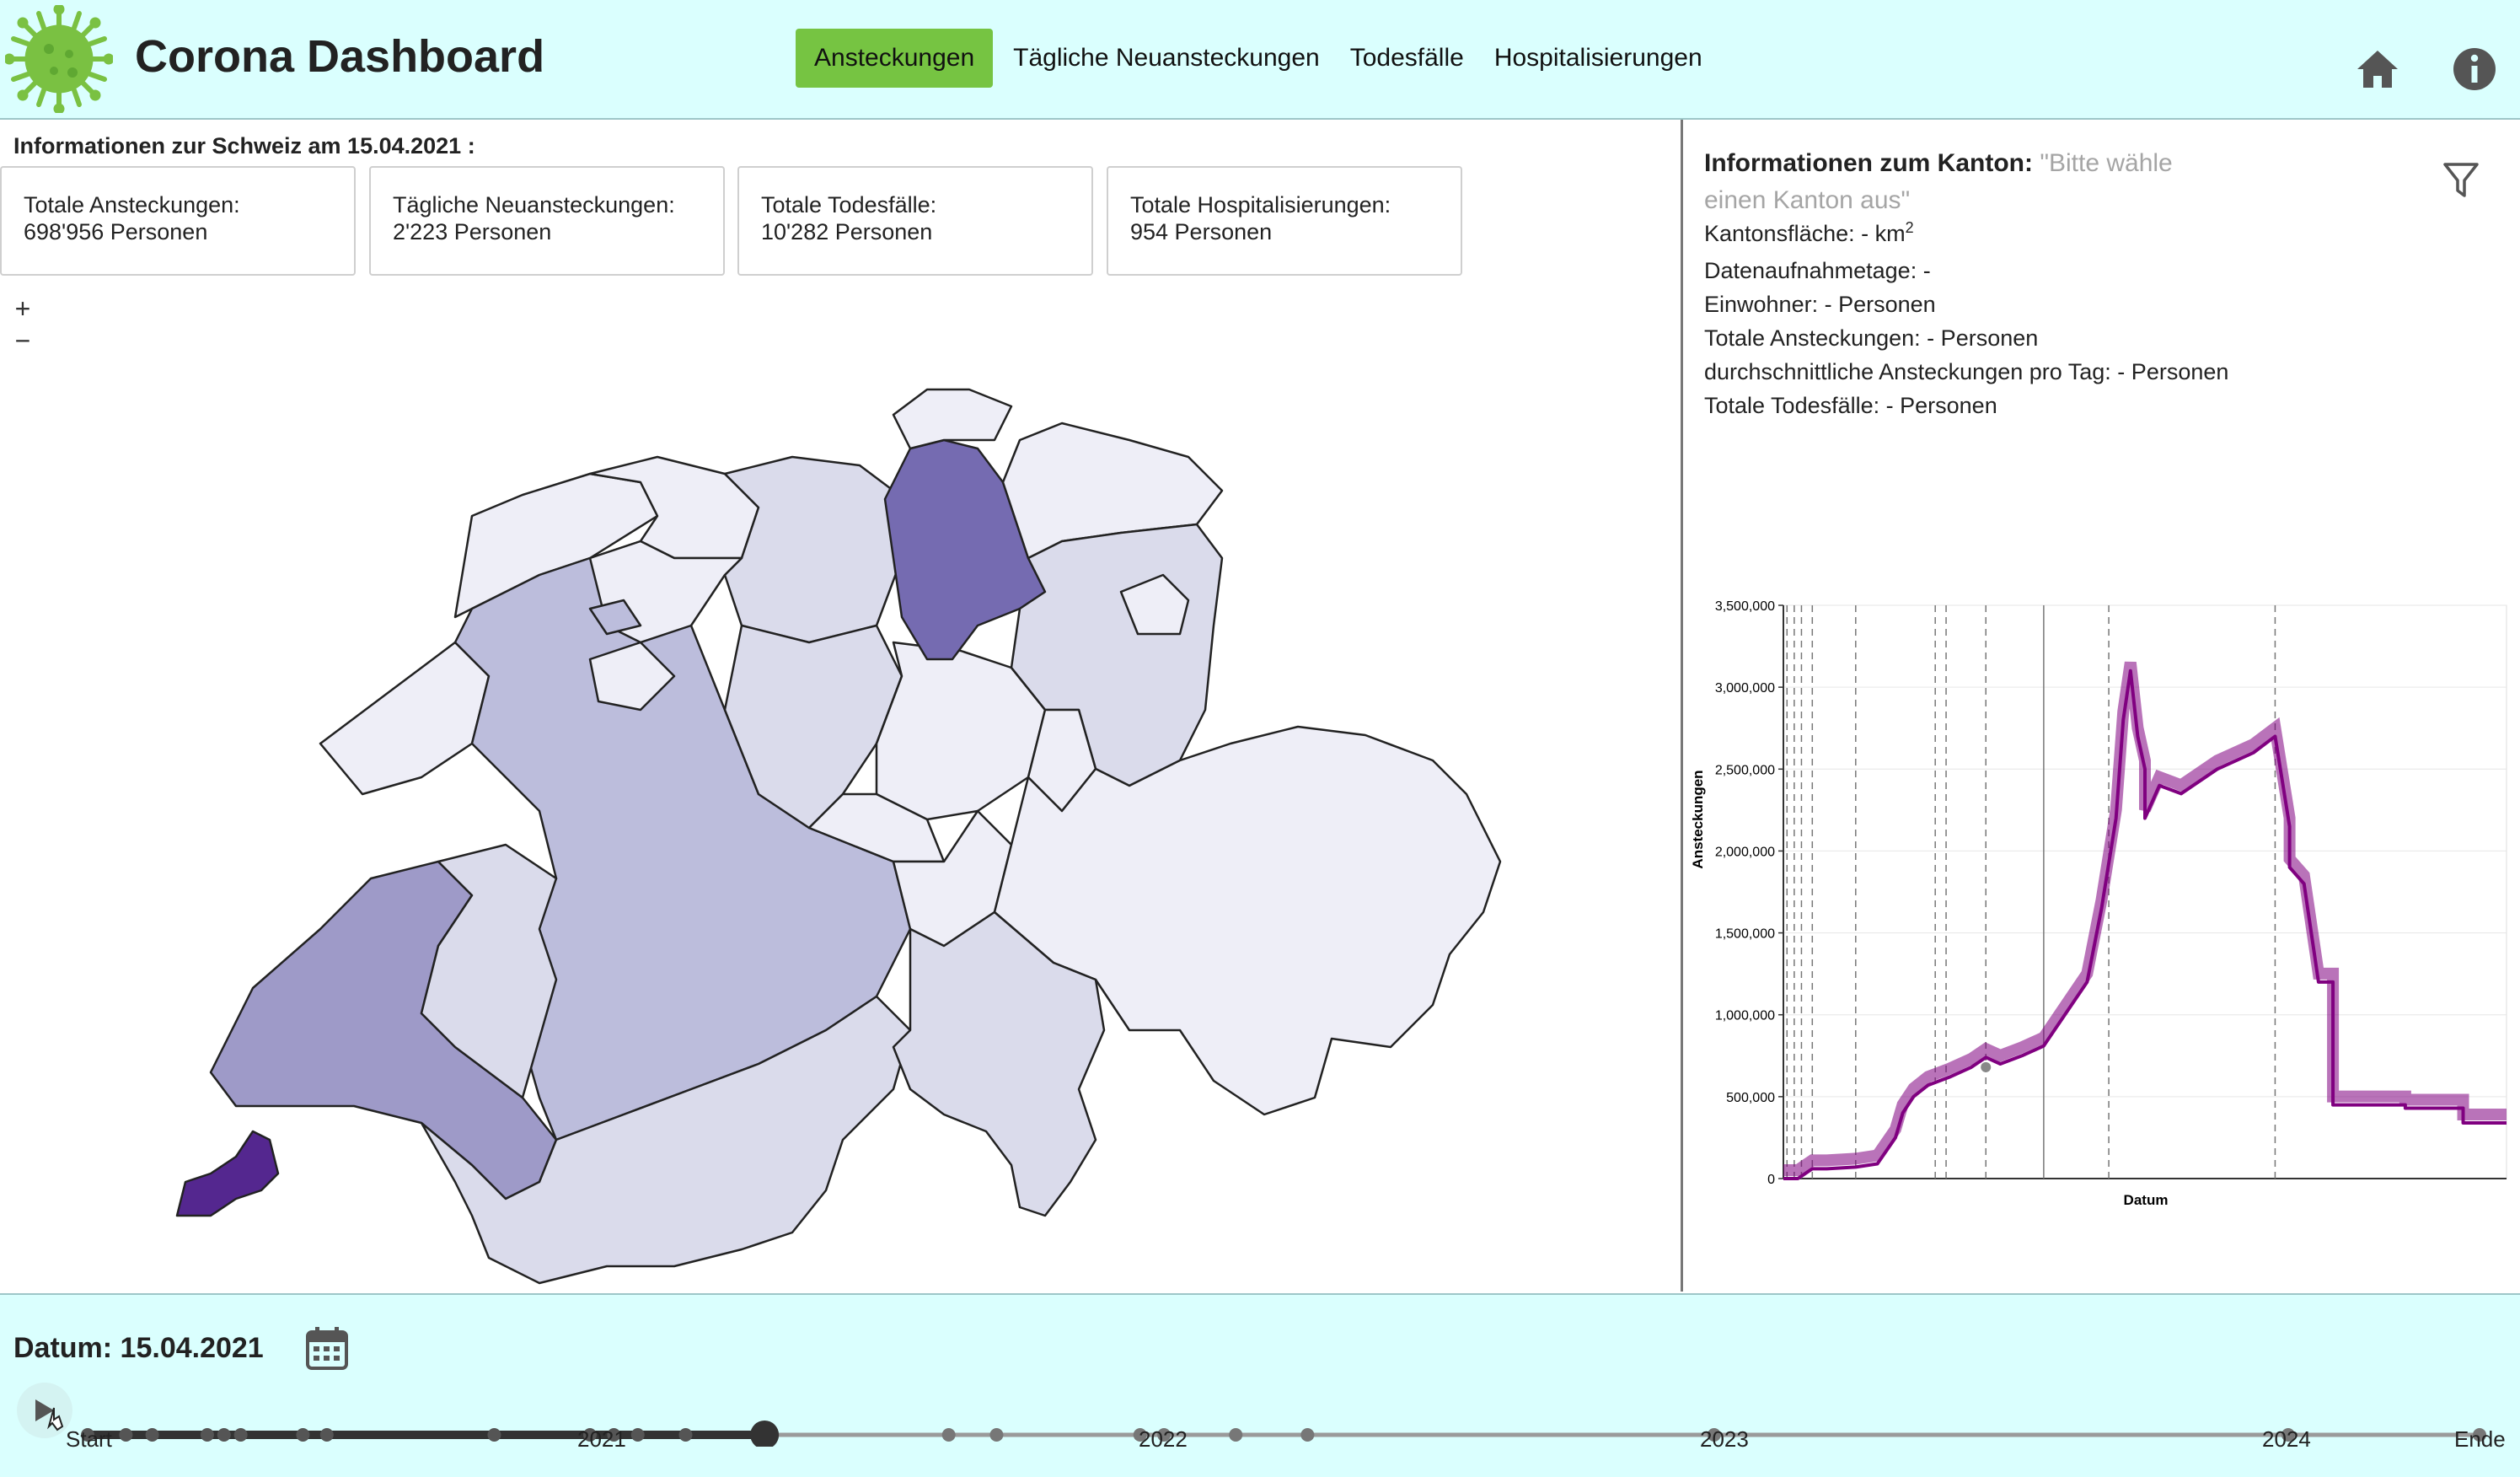 The height and width of the screenshot is (1477, 2520). What do you see at coordinates (1745, 1016) in the screenshot?
I see `chart-y-tick-label: 1,000,000` at bounding box center [1745, 1016].